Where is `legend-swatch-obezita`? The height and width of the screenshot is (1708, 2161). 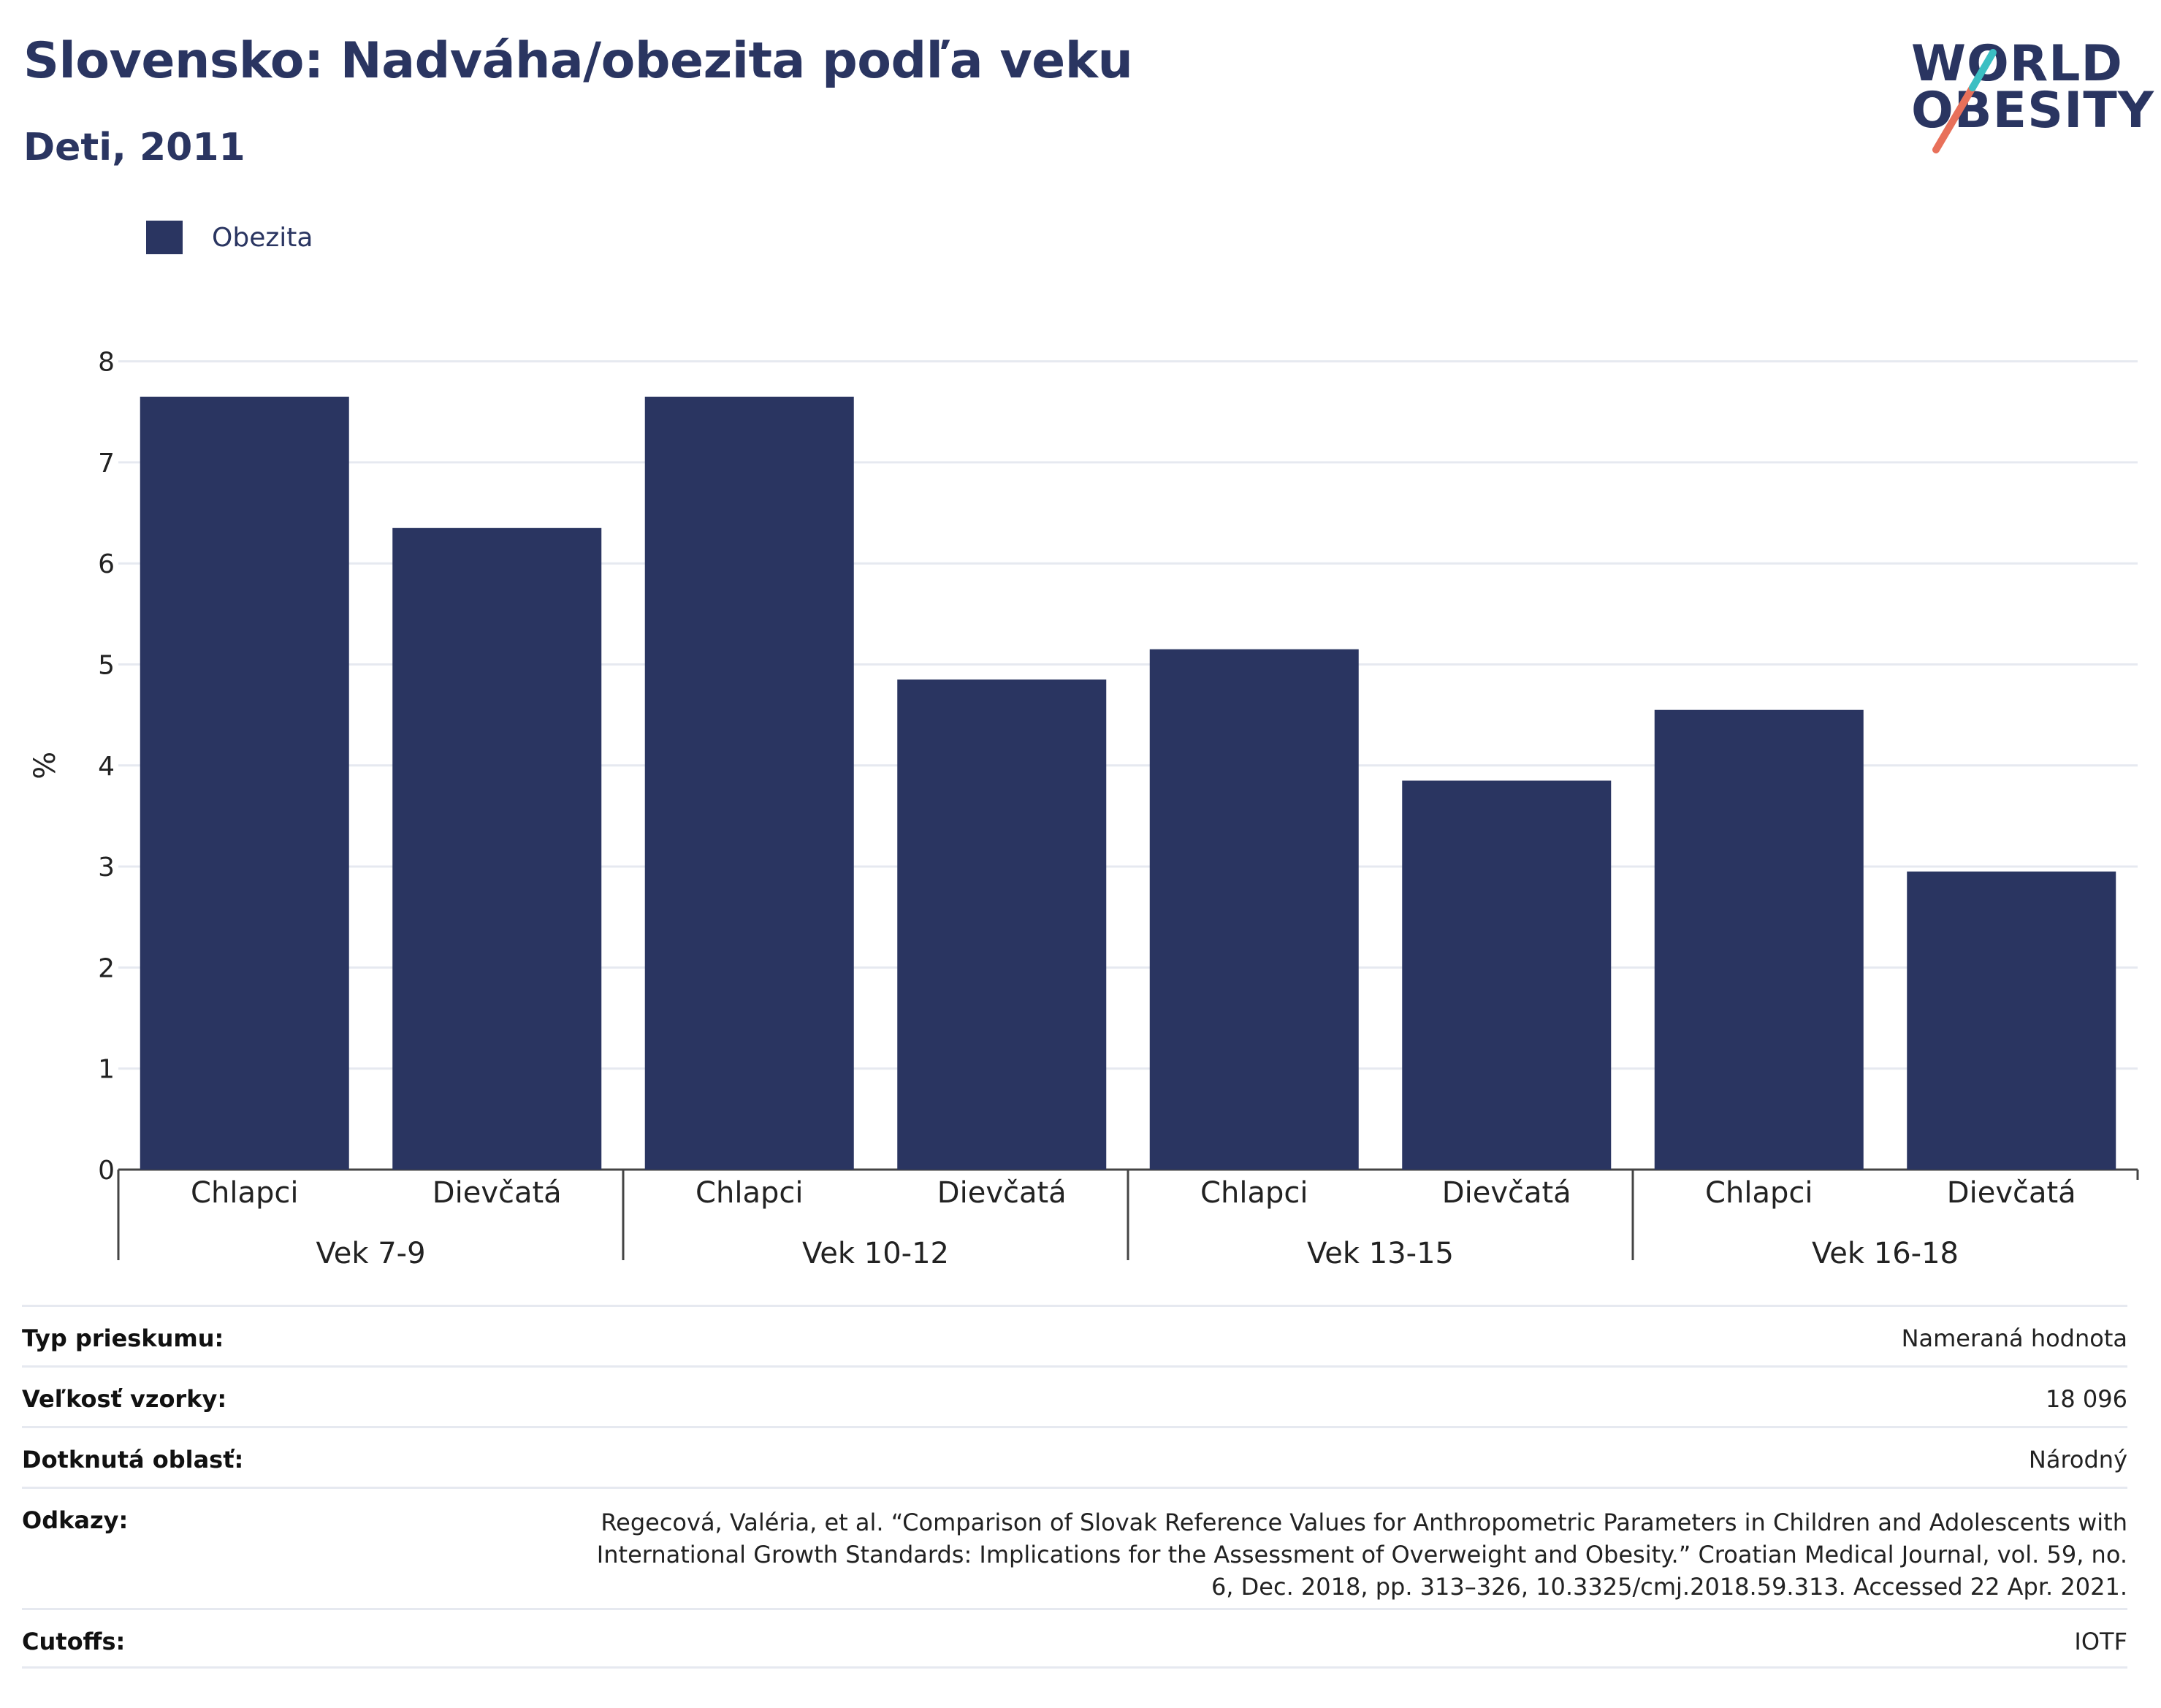 legend-swatch-obezita is located at coordinates (164, 238).